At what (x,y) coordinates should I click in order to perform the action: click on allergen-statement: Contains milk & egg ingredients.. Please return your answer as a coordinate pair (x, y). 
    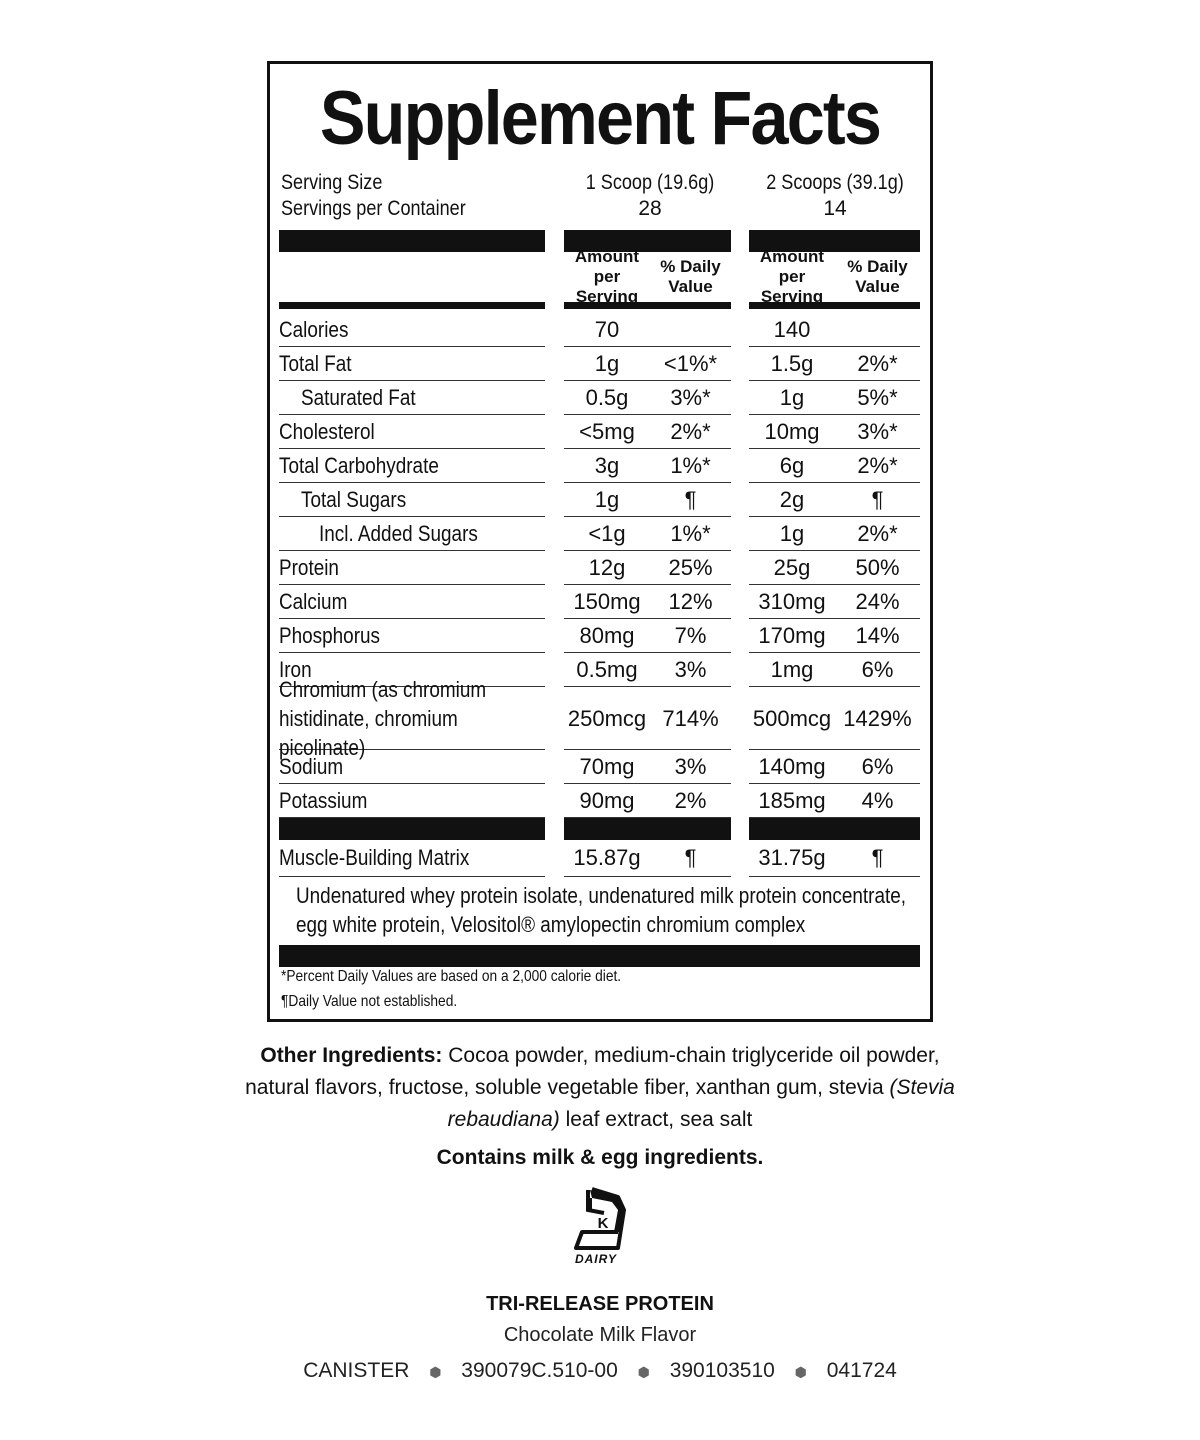
    Looking at the image, I should click on (600, 1157).